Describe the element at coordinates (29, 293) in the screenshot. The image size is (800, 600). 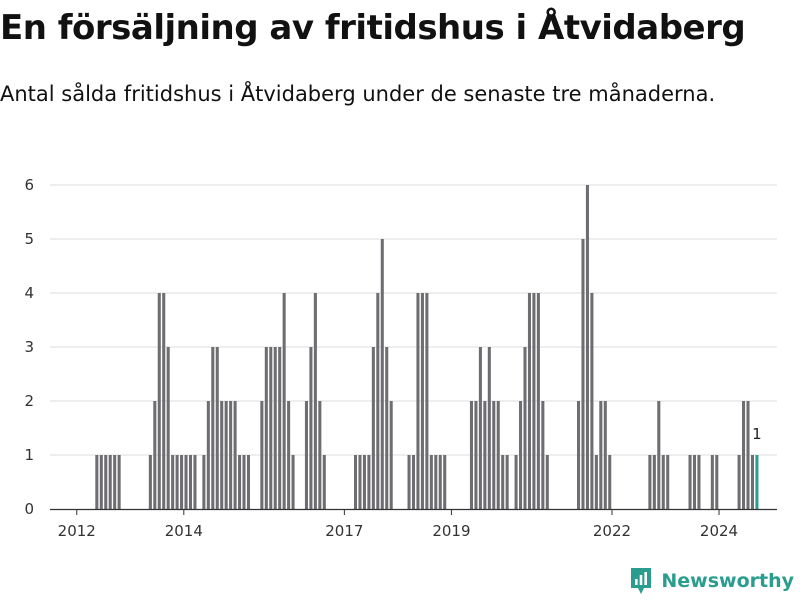
I see `y-tick-label: 4` at that location.